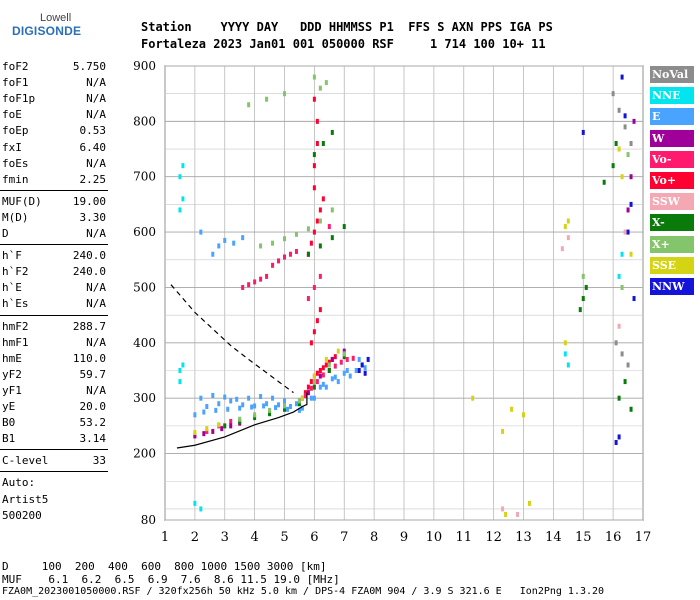 The height and width of the screenshot is (600, 700). I want to click on param-label: M(D), so click(15, 217).